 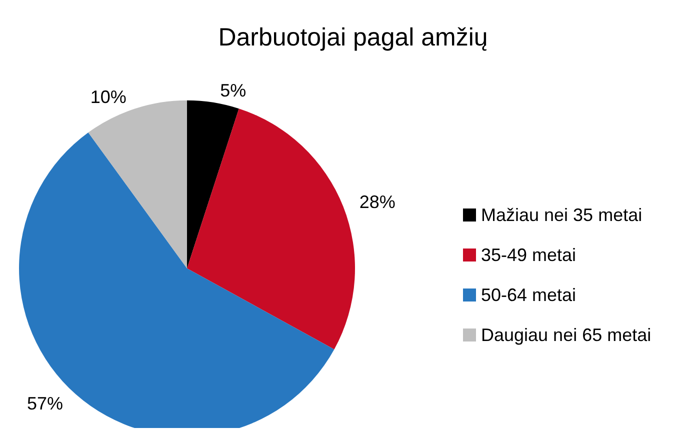 What do you see at coordinates (44, 403) in the screenshot?
I see `data-label: 57%` at bounding box center [44, 403].